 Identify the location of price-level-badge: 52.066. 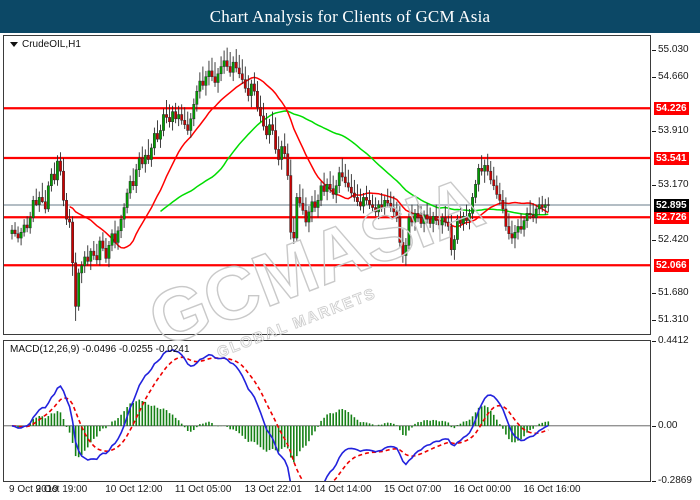
(671, 266).